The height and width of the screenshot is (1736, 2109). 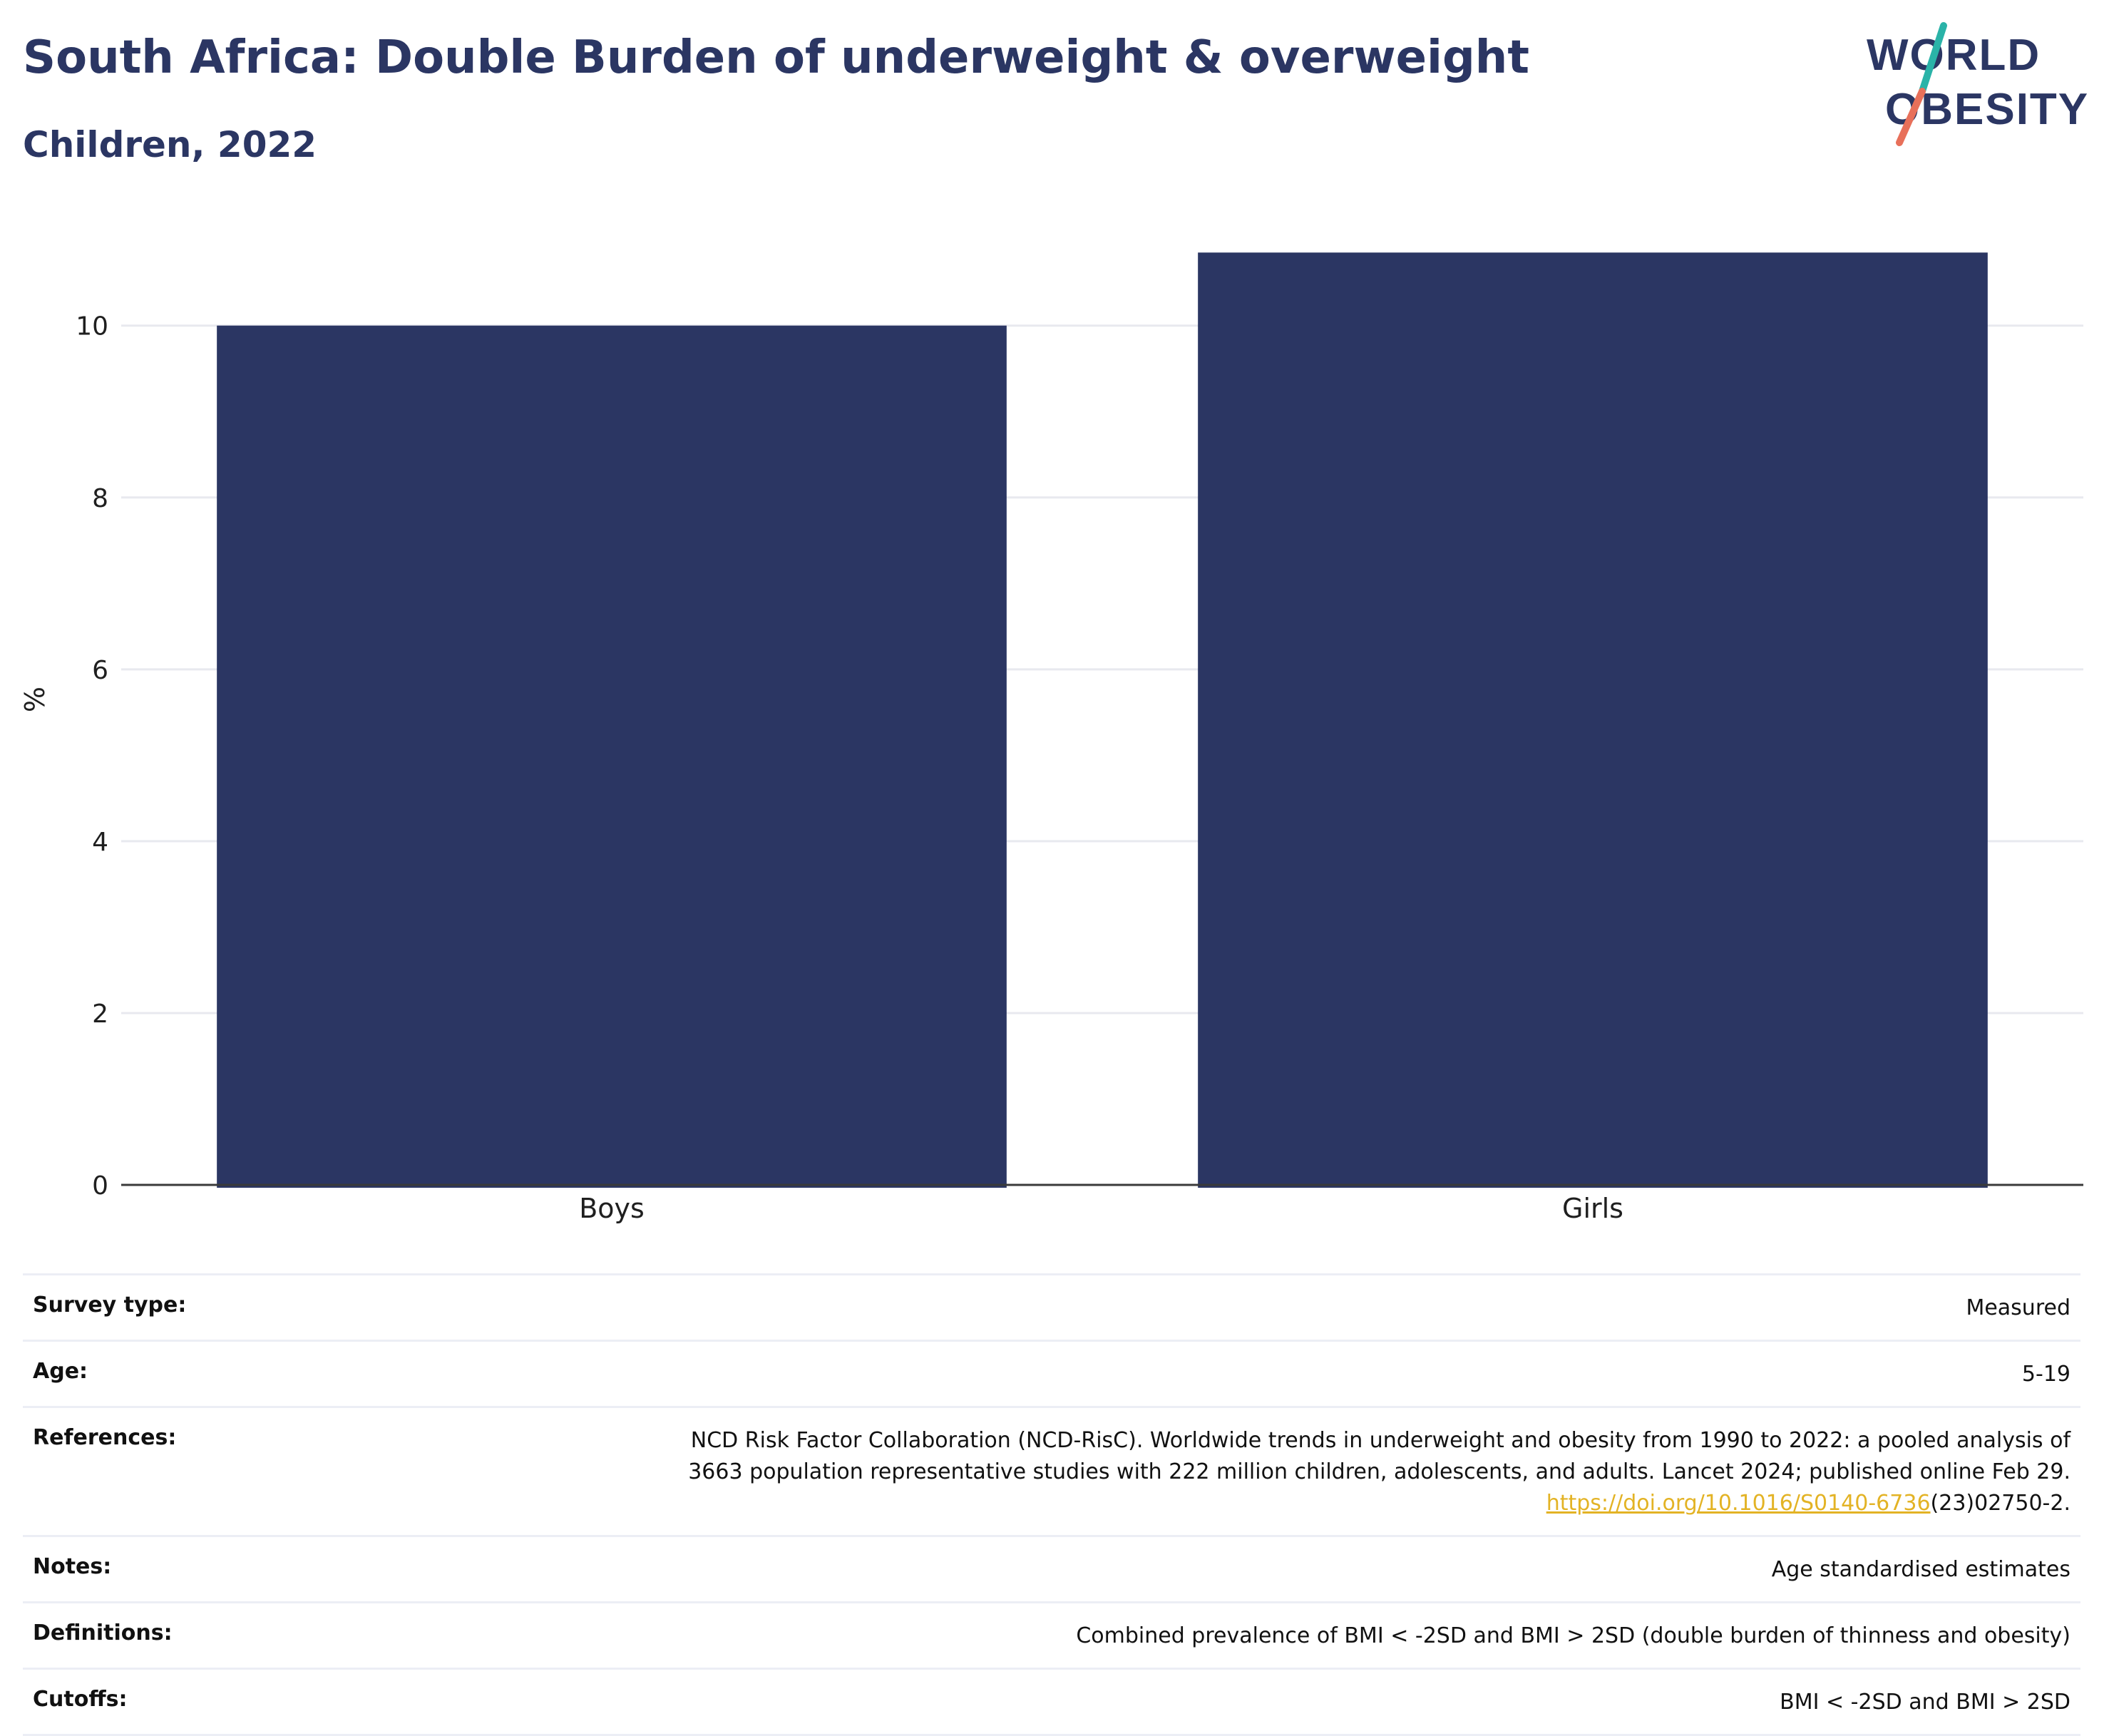 What do you see at coordinates (1051, 1373) in the screenshot?
I see `meta-row-age: Age: 5-19` at bounding box center [1051, 1373].